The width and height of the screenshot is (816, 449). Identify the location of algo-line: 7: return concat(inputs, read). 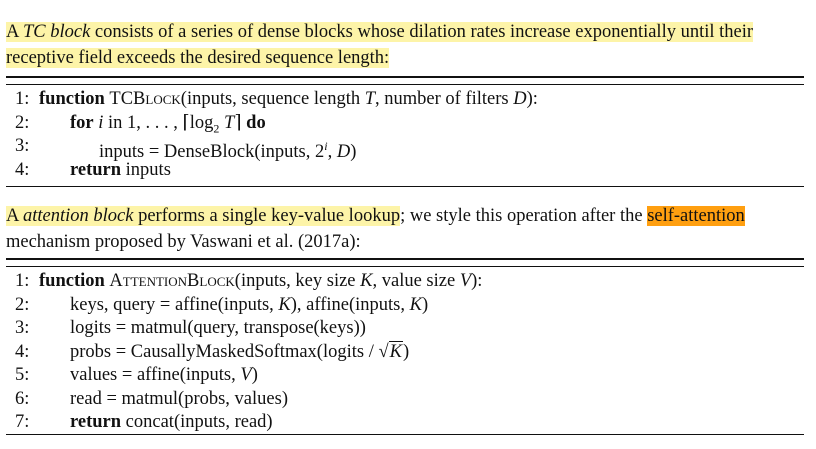
(405, 423).